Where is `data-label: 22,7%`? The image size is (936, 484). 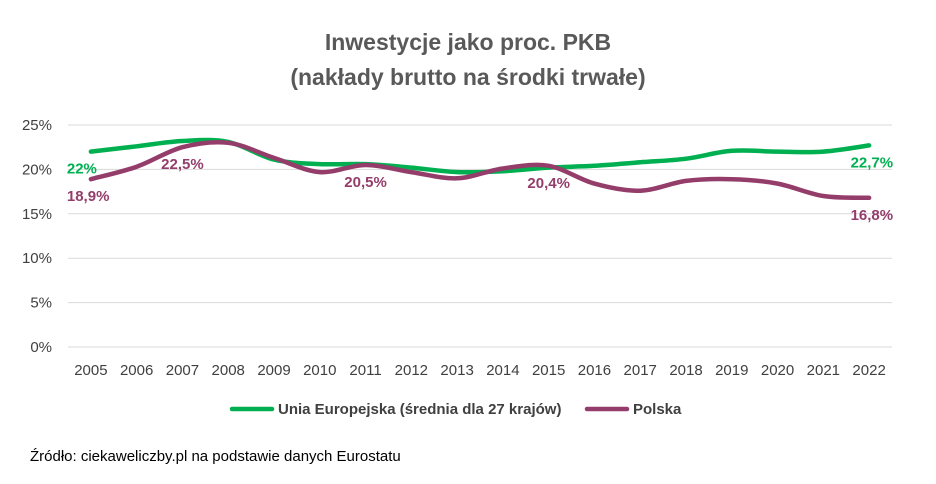 data-label: 22,7% is located at coordinates (872, 162).